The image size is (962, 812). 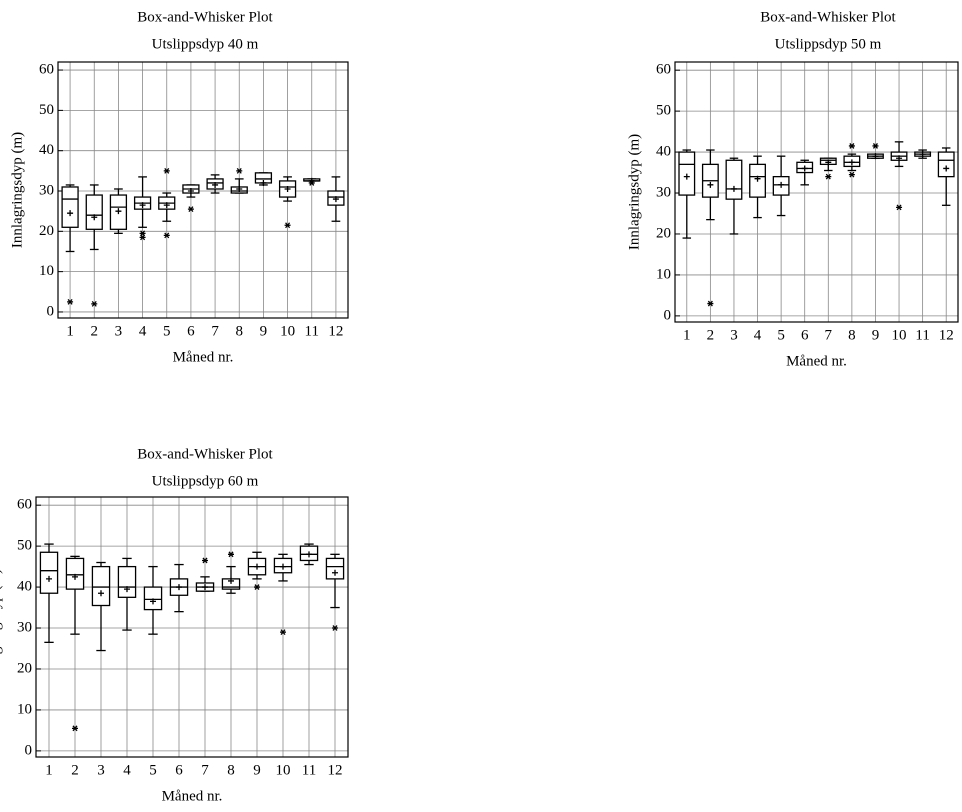 I want to click on chart-subtitle: Utslippsdyp 50 m, so click(x=828, y=44).